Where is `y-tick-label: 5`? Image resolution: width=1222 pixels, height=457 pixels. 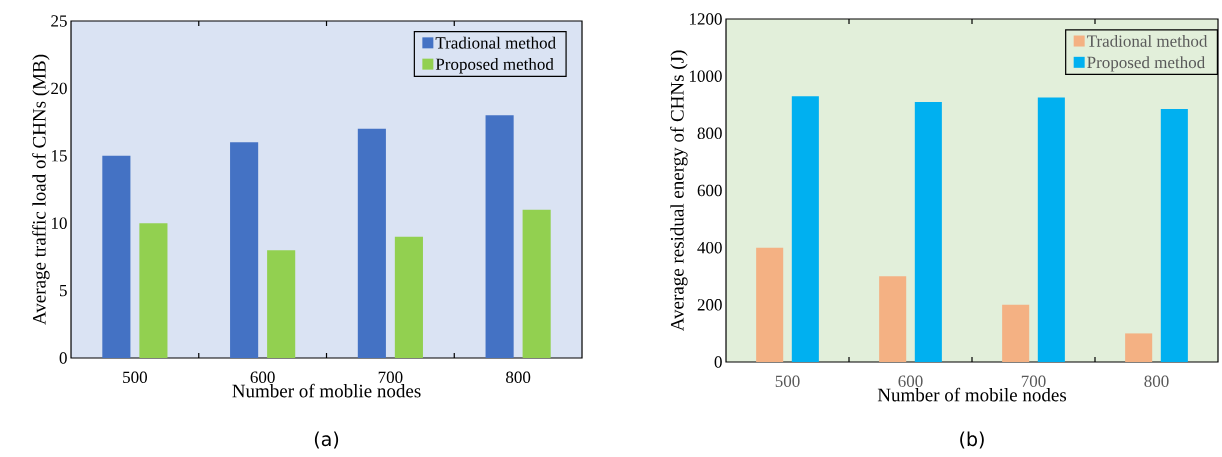
y-tick-label: 5 is located at coordinates (63, 290).